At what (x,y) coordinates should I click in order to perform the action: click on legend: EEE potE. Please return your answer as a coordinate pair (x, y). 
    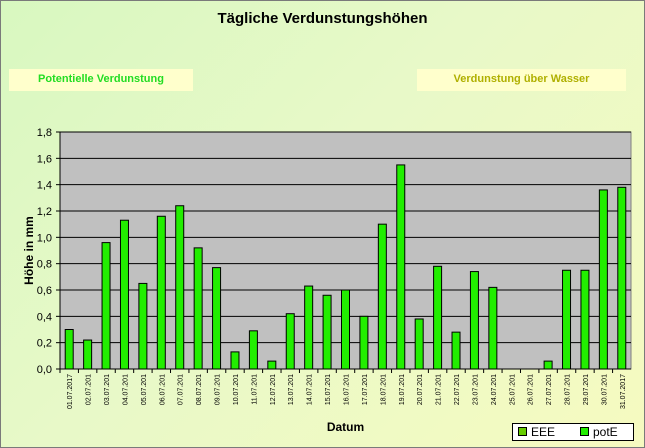
    Looking at the image, I should click on (573, 432).